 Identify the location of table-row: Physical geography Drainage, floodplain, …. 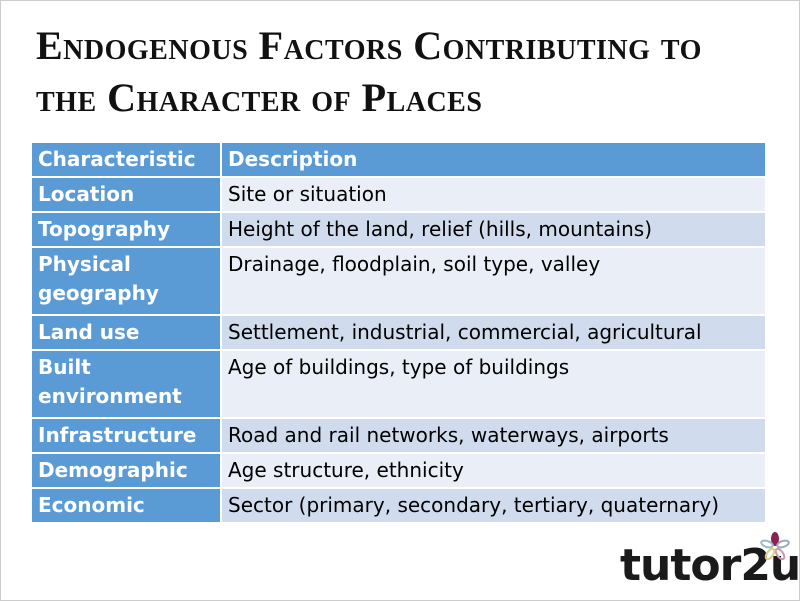
(398, 281).